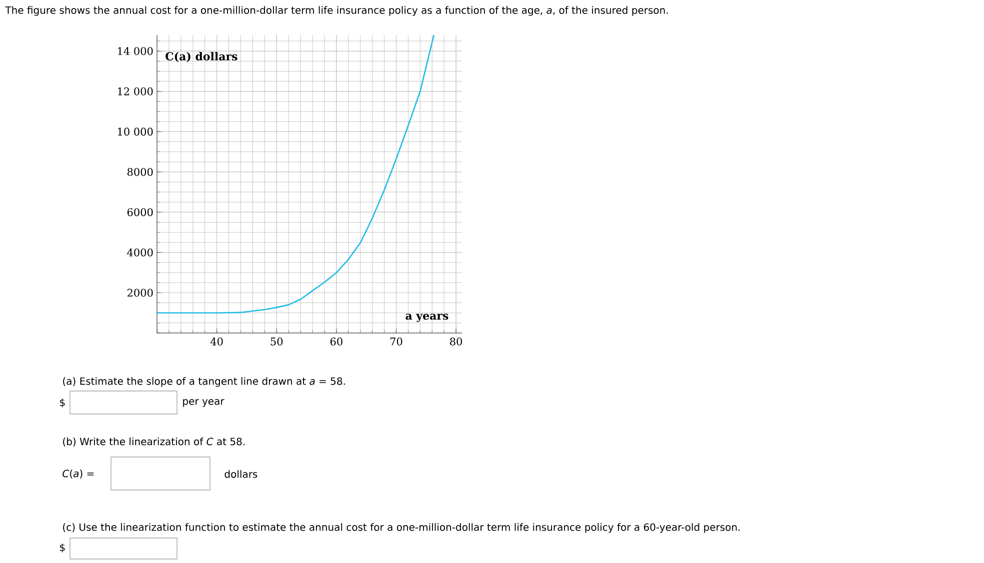  Describe the element at coordinates (140, 172) in the screenshot. I see `y-tick-label: 8000` at that location.